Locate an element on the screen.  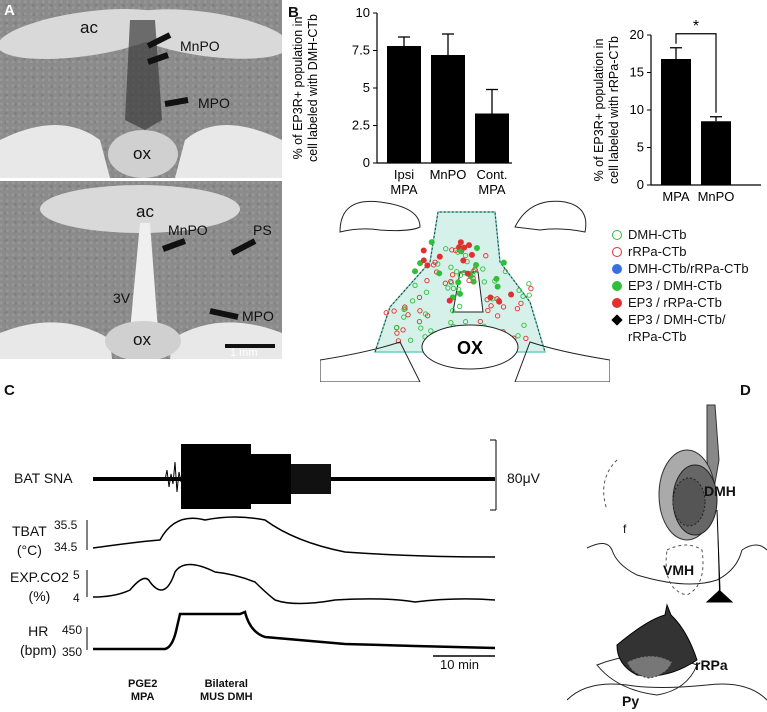
label-rrpa: rRPa is located at coordinates (711, 665).